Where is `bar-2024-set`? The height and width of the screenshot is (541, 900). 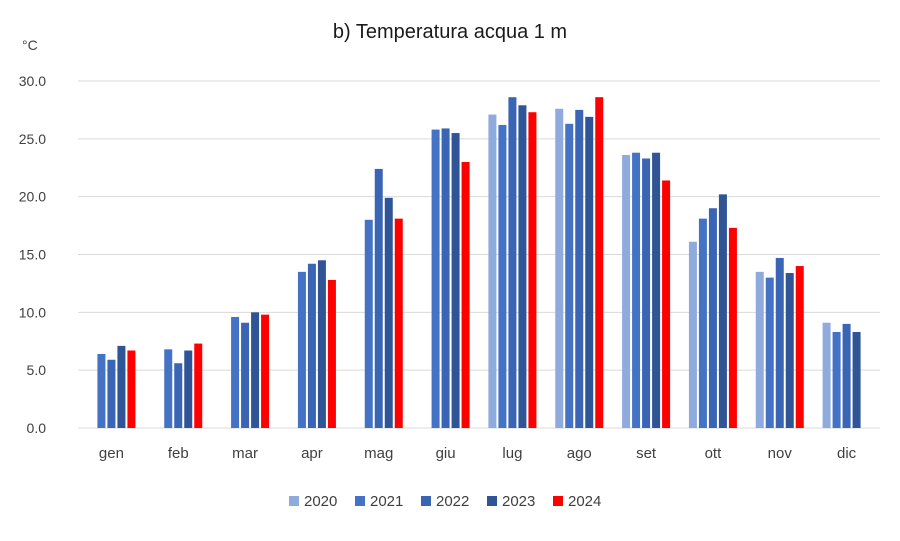 bar-2024-set is located at coordinates (666, 304).